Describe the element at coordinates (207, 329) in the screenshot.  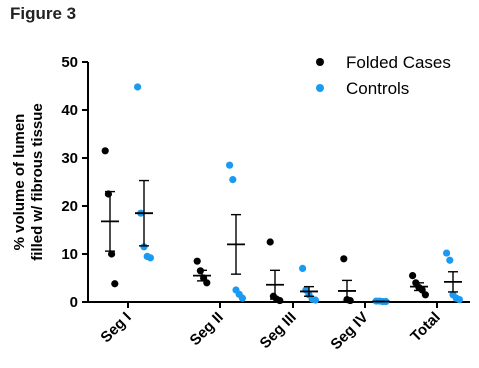
I see `x-tick-label: Seg II` at that location.